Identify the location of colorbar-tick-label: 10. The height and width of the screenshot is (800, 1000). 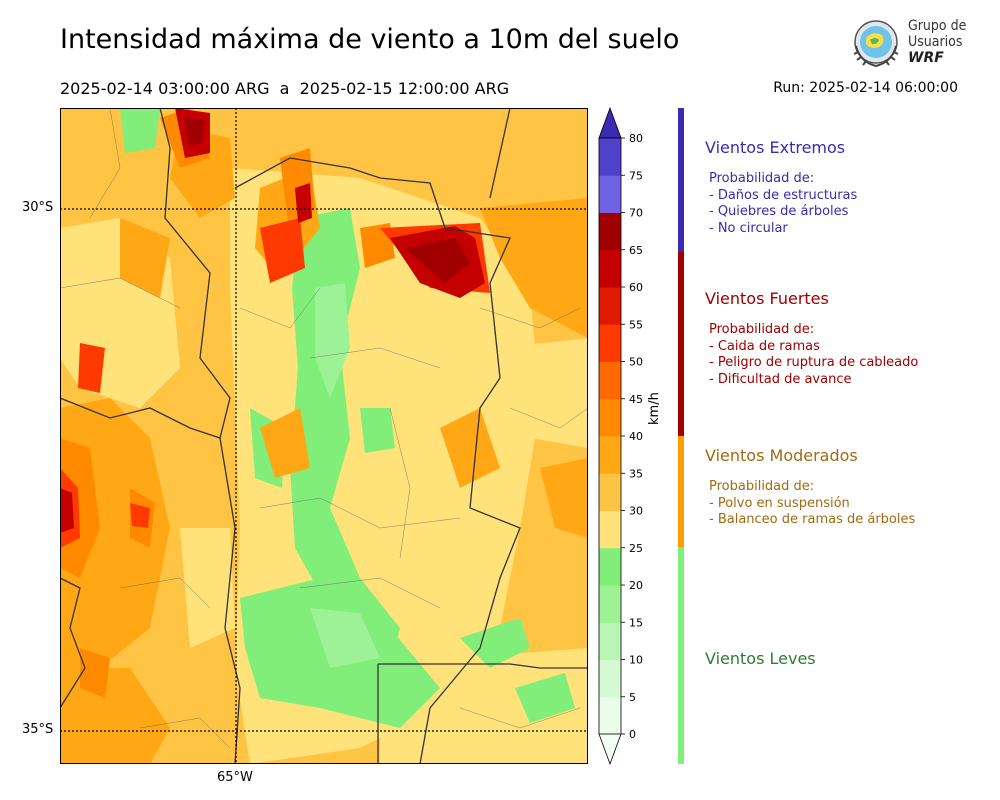
(636, 660).